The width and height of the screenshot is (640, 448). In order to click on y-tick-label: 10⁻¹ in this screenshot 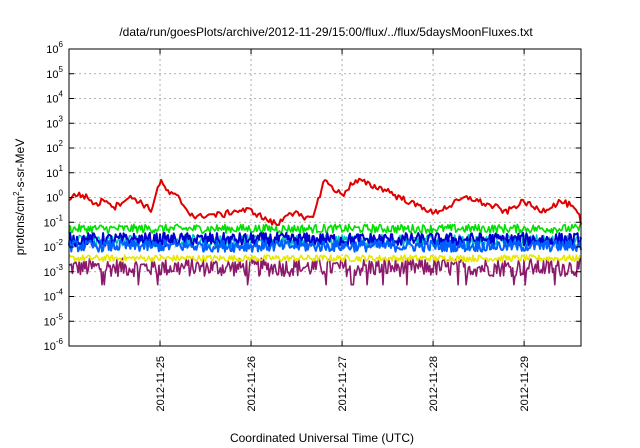, I will do `click(54, 221)`.